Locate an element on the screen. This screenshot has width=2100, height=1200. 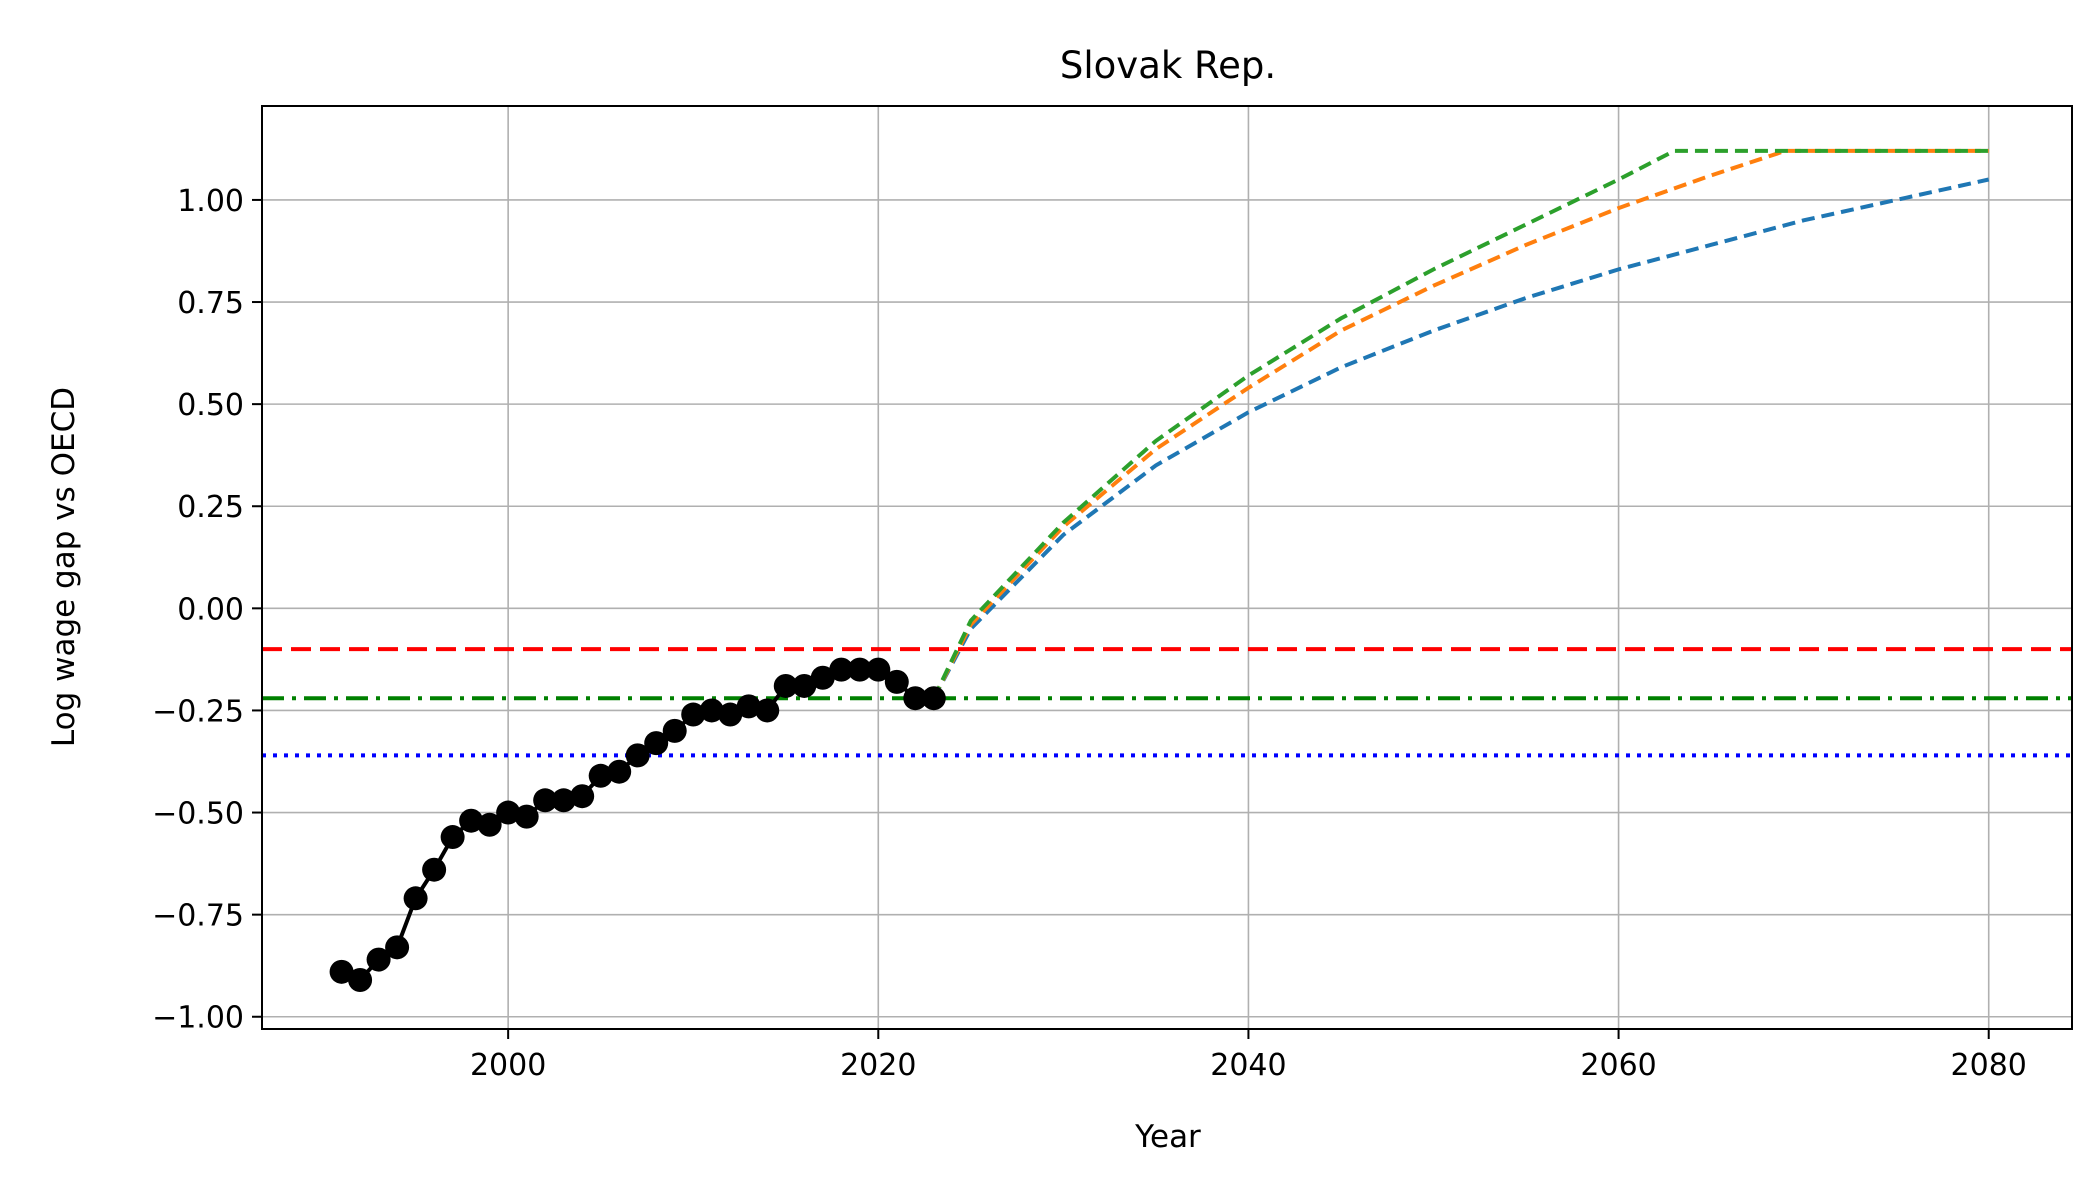
x-tick-label: 2060 is located at coordinates (1618, 1065).